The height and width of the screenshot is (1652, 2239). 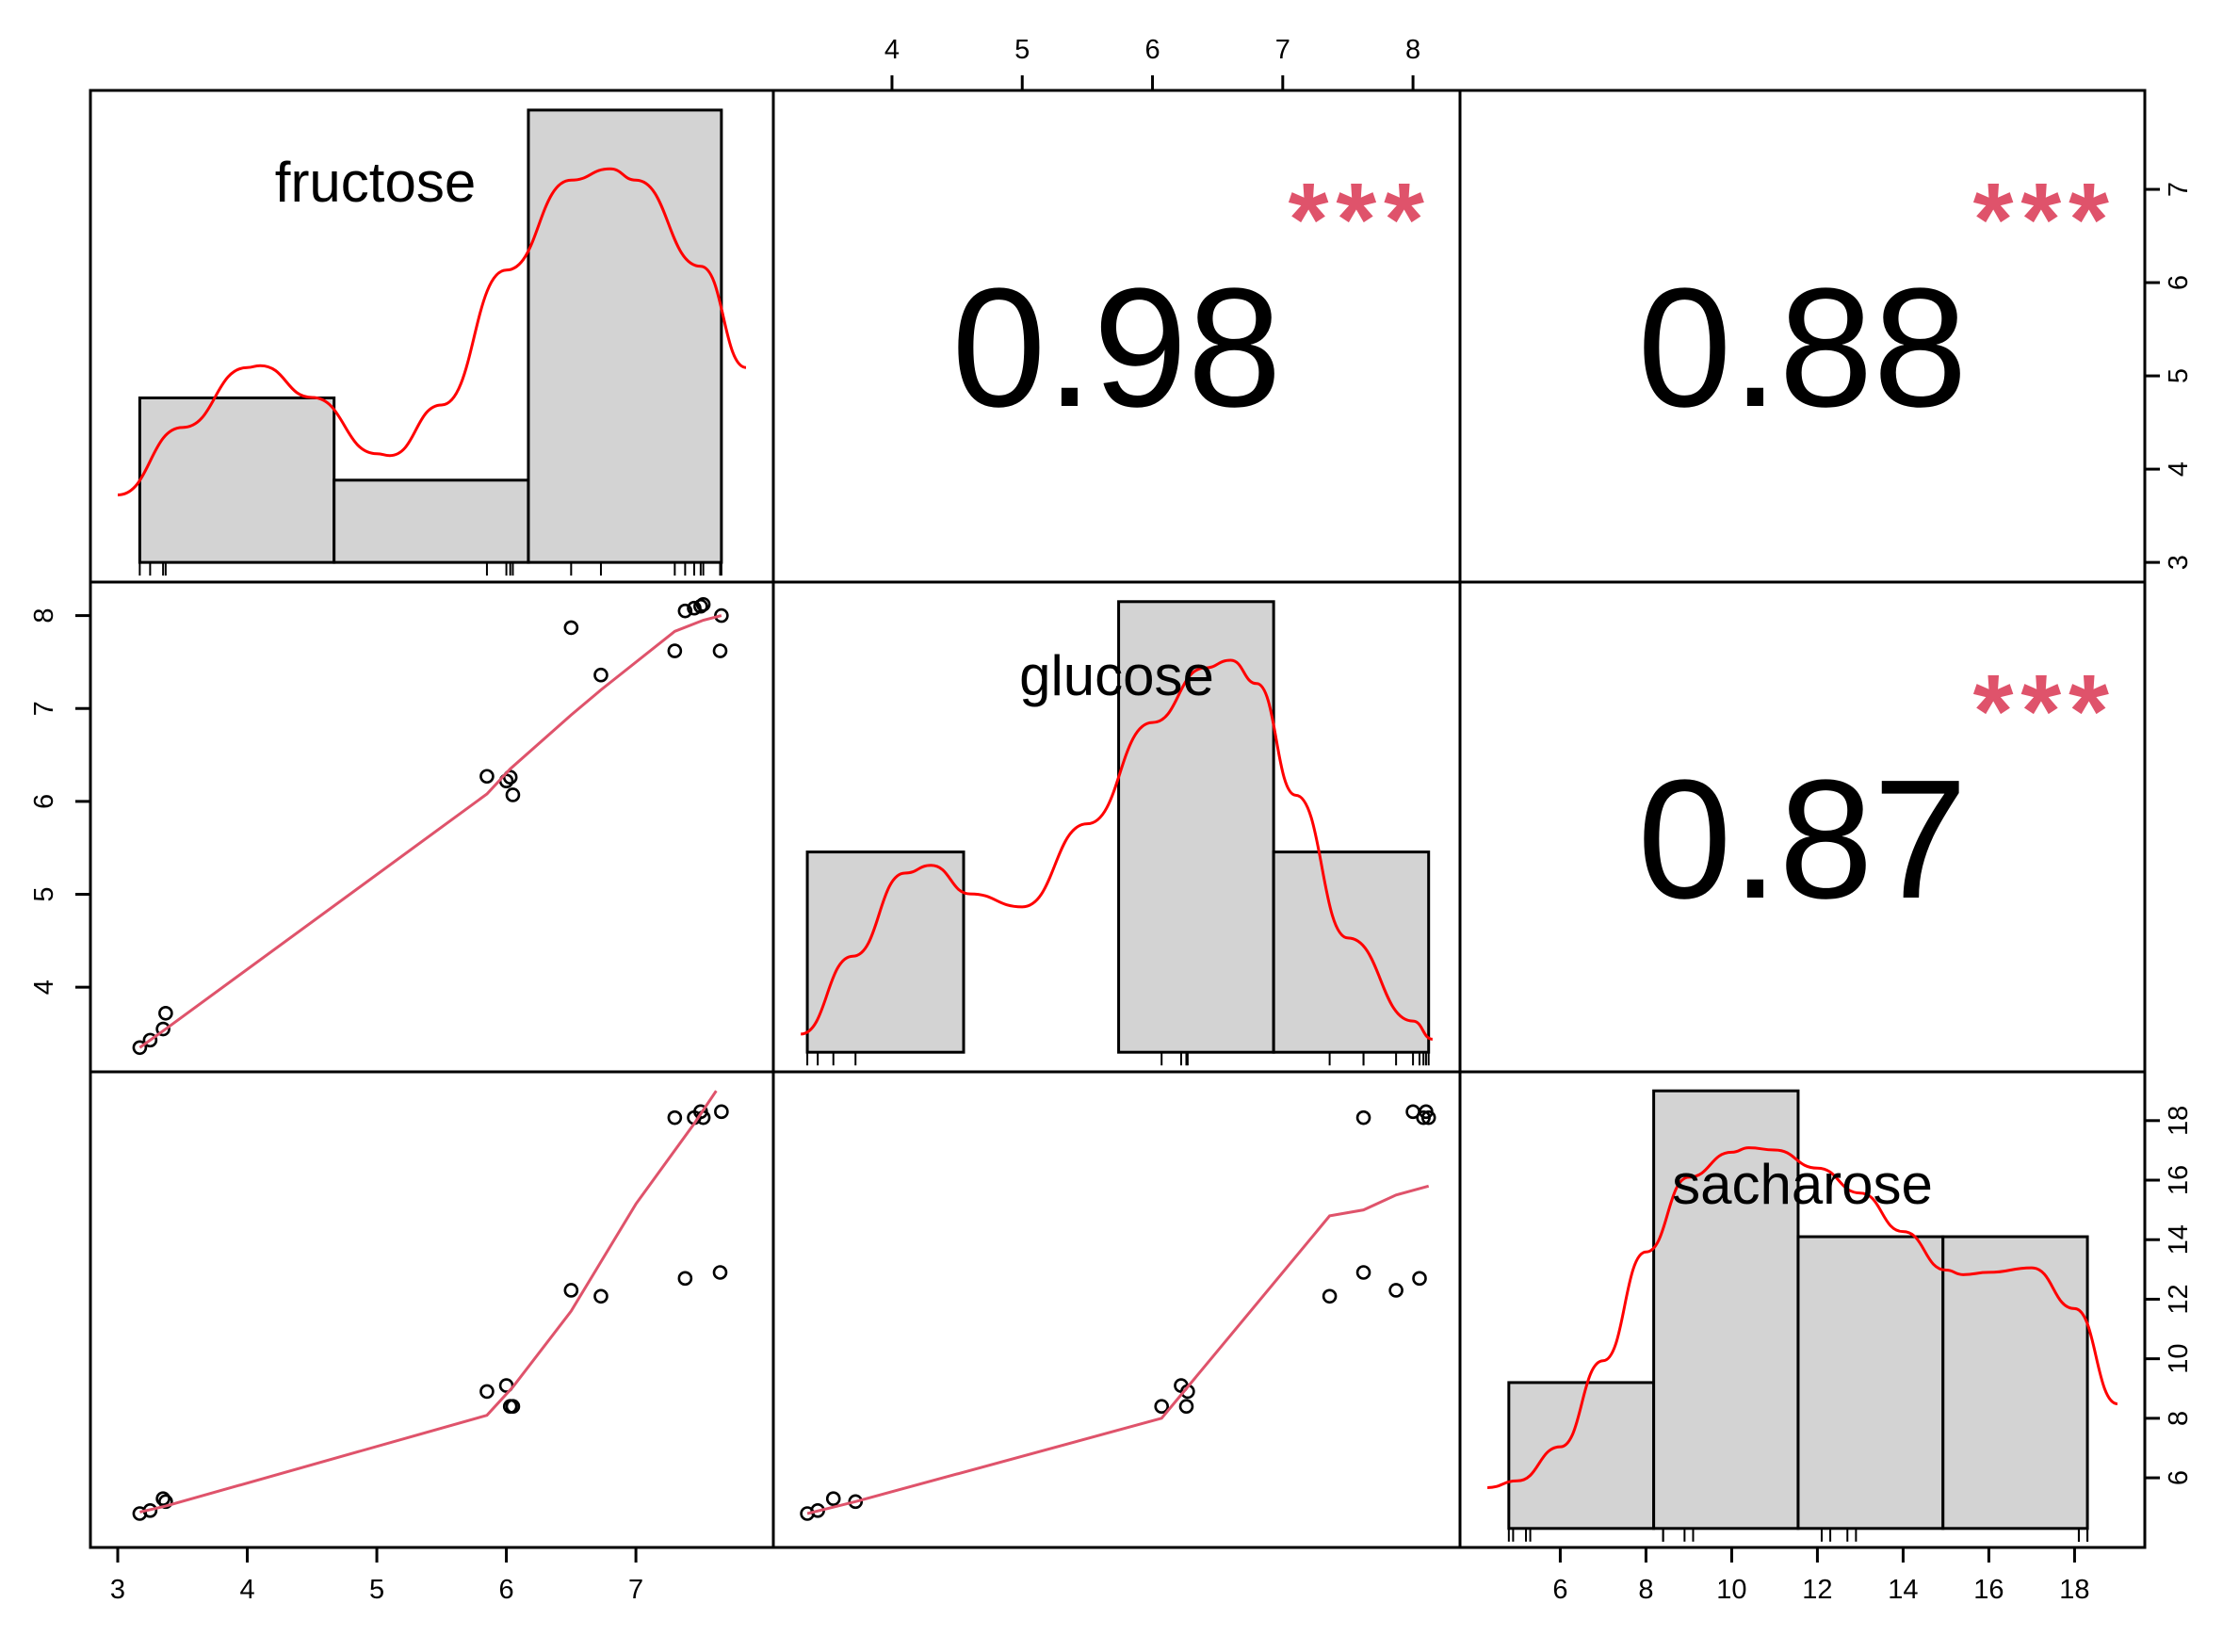 I want to click on variable-name-fructose: fructose, so click(x=375, y=182).